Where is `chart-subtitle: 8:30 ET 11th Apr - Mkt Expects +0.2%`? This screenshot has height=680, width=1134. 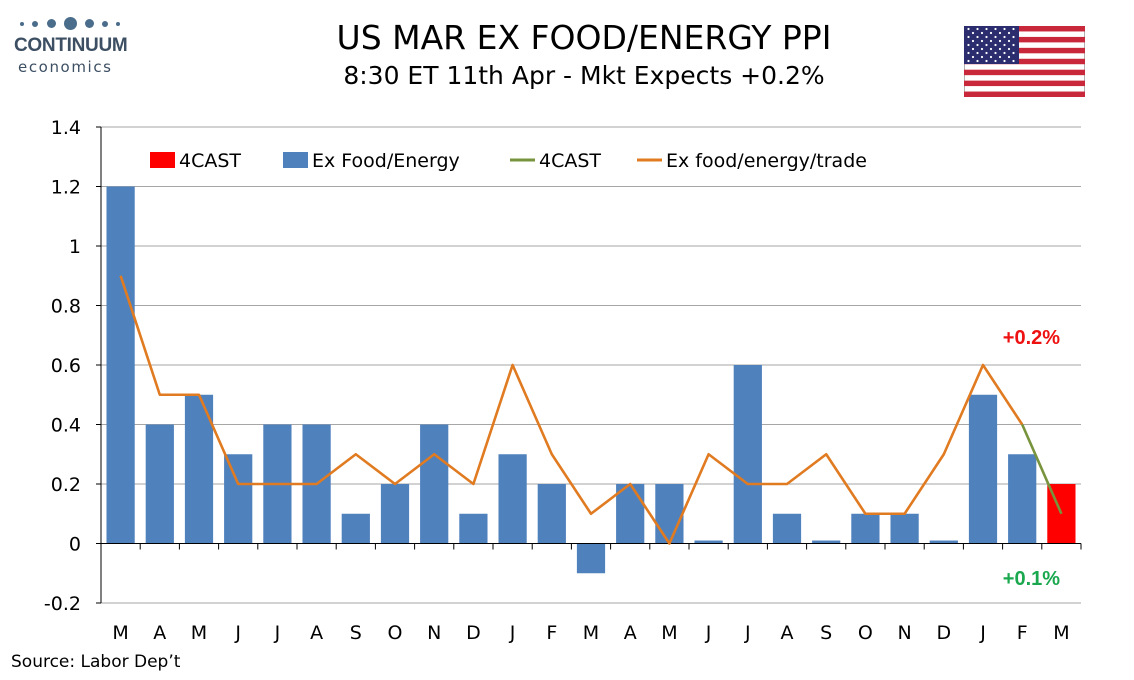 chart-subtitle: 8:30 ET 11th Apr - Mkt Expects +0.2% is located at coordinates (584, 75).